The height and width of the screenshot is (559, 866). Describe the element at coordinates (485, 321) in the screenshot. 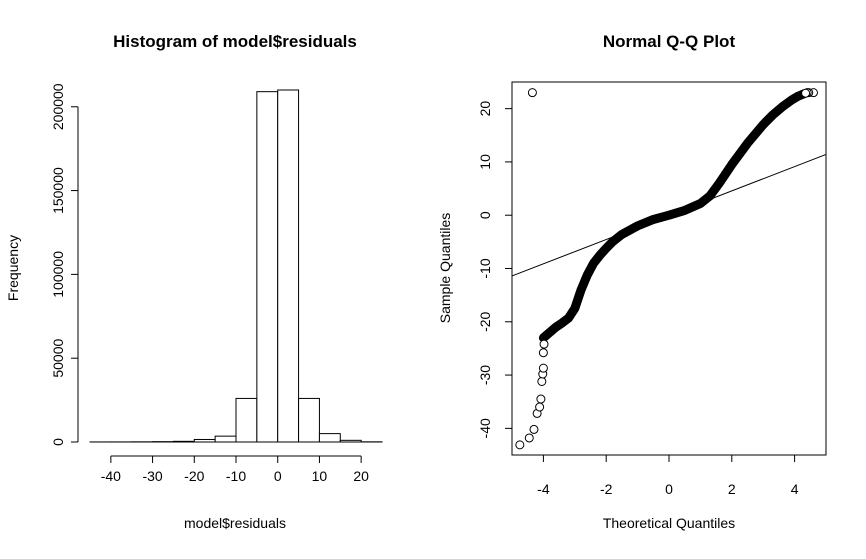

I see `qq-y-tick-label: -20` at that location.